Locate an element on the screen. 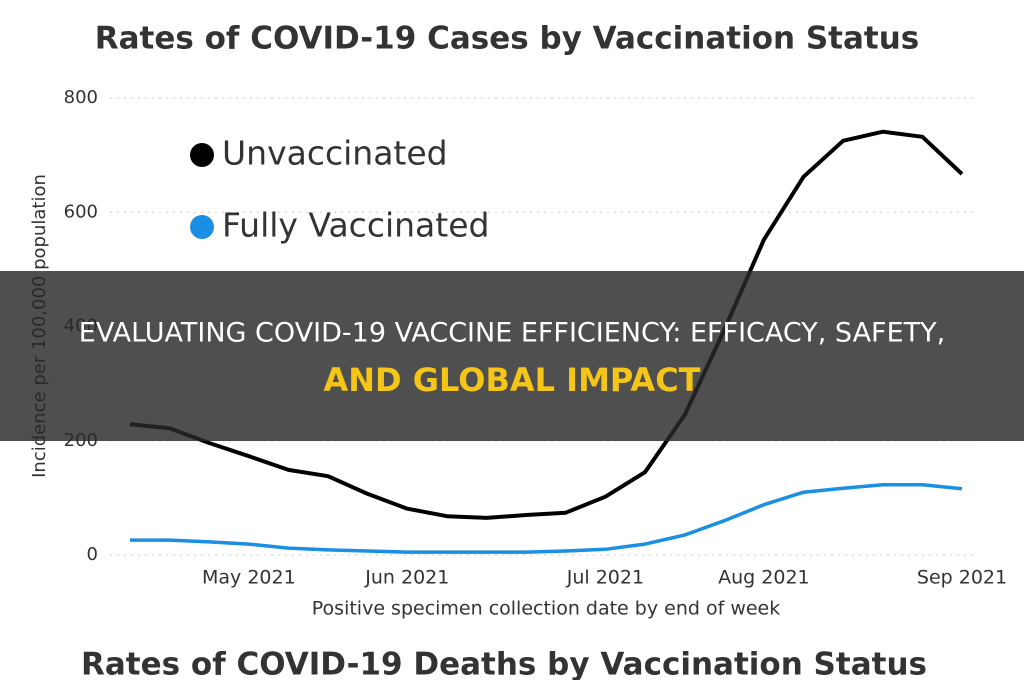 Image resolution: width=1024 pixels, height=680 pixels. y-tick-label: 0 is located at coordinates (92, 554).